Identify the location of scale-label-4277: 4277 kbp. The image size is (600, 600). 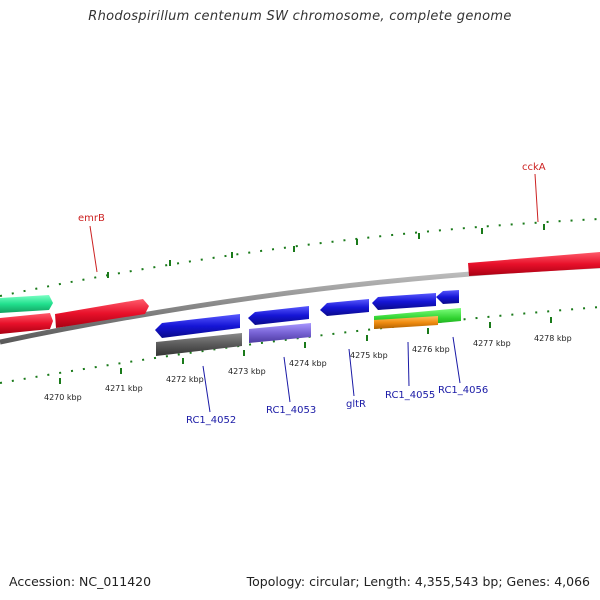
(492, 343).